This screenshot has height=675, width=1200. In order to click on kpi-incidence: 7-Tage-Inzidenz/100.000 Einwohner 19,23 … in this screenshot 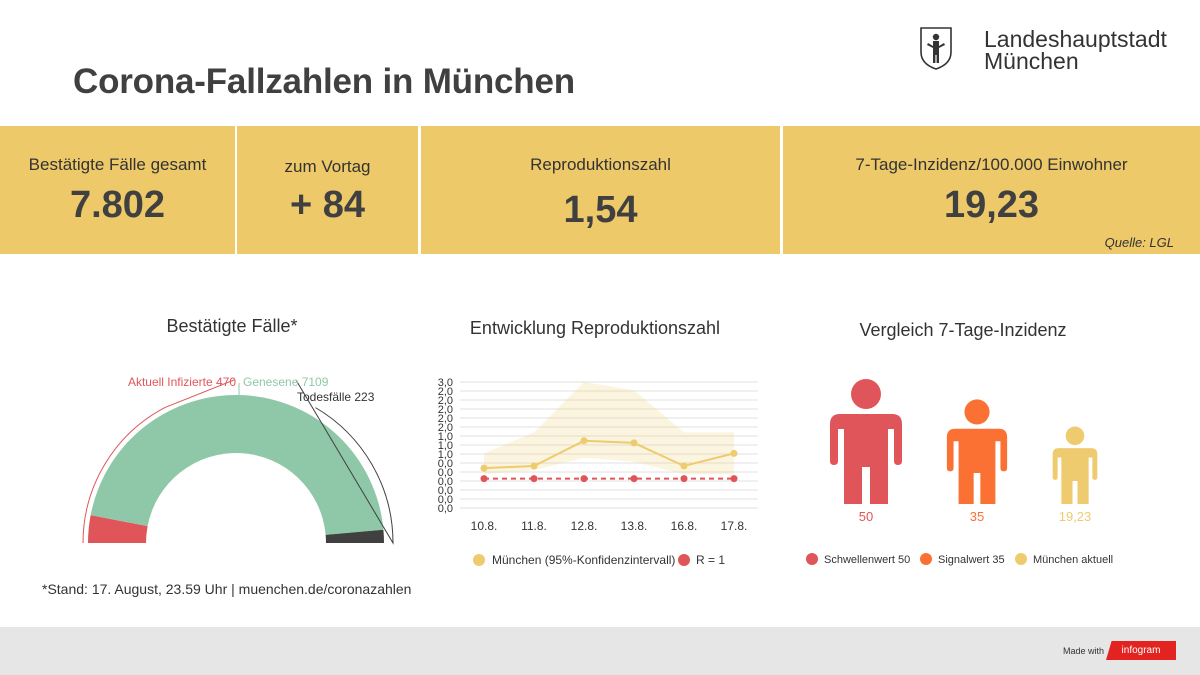, I will do `click(991, 190)`.